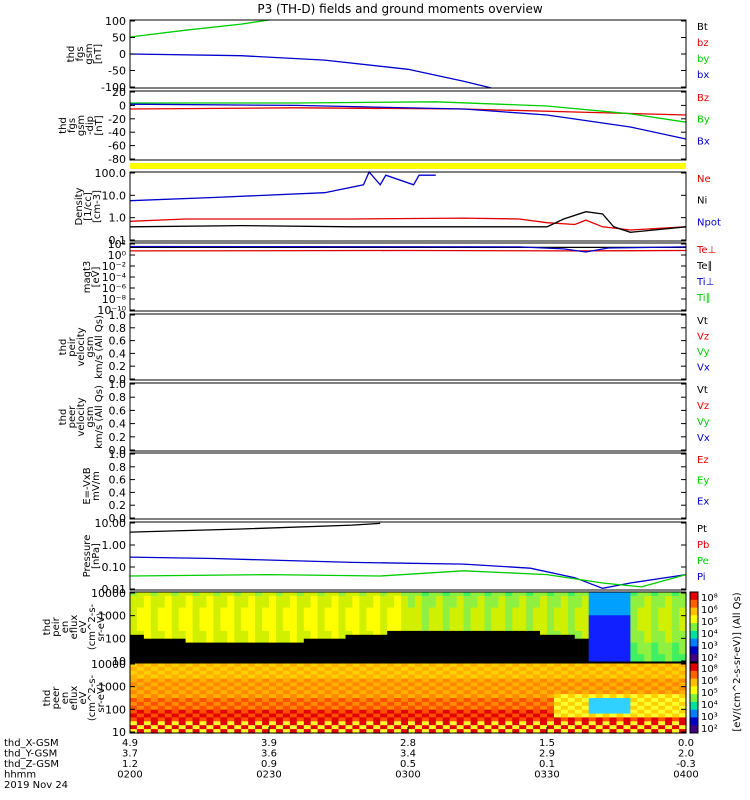 This screenshot has height=800, width=750. Describe the element at coordinates (709, 222) in the screenshot. I see `legend-label: Npot` at that location.